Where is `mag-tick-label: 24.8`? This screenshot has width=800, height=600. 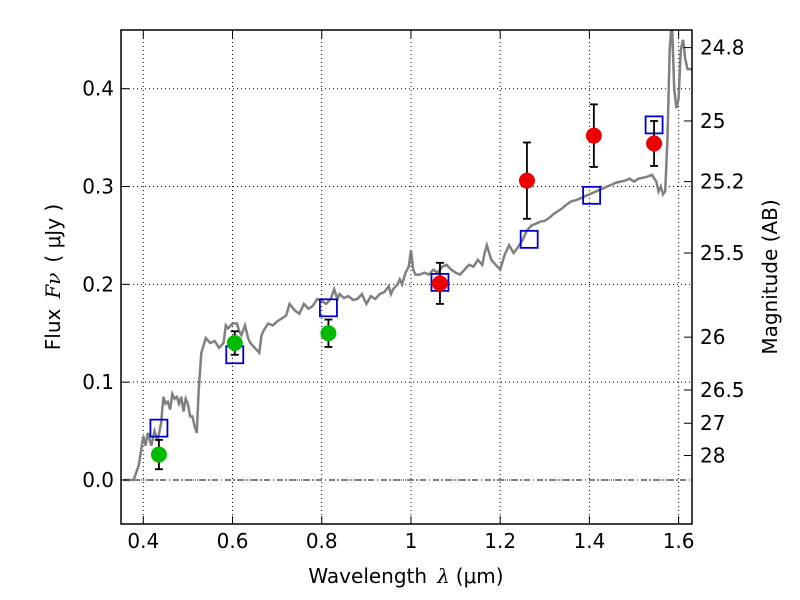 mag-tick-label: 24.8 is located at coordinates (722, 48).